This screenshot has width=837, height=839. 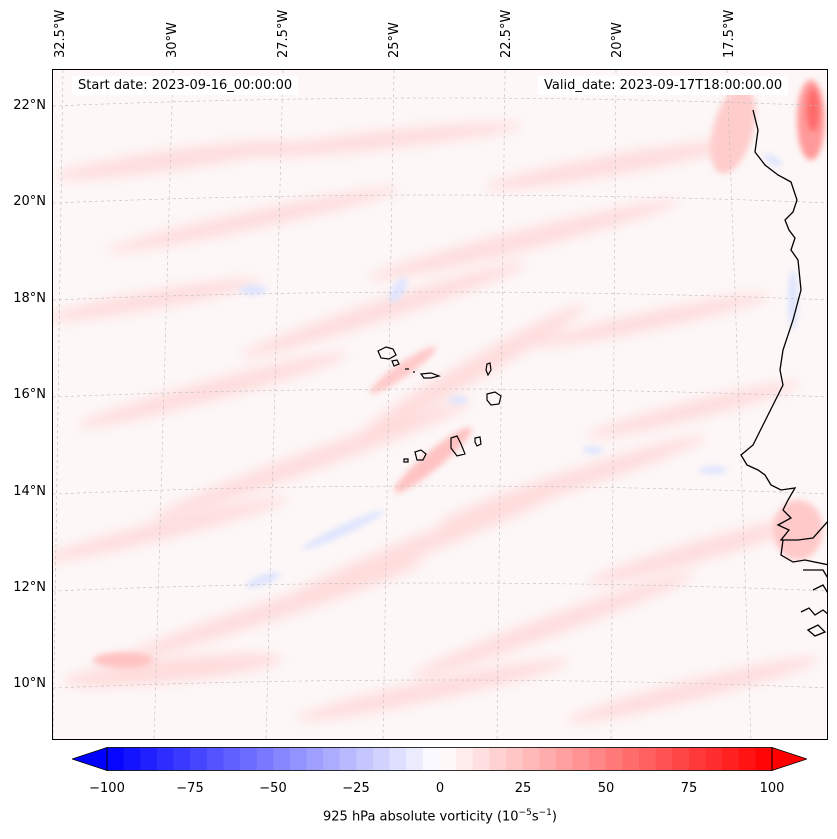 What do you see at coordinates (29, 683) in the screenshot?
I see `lat-label-10n: 10°N` at bounding box center [29, 683].